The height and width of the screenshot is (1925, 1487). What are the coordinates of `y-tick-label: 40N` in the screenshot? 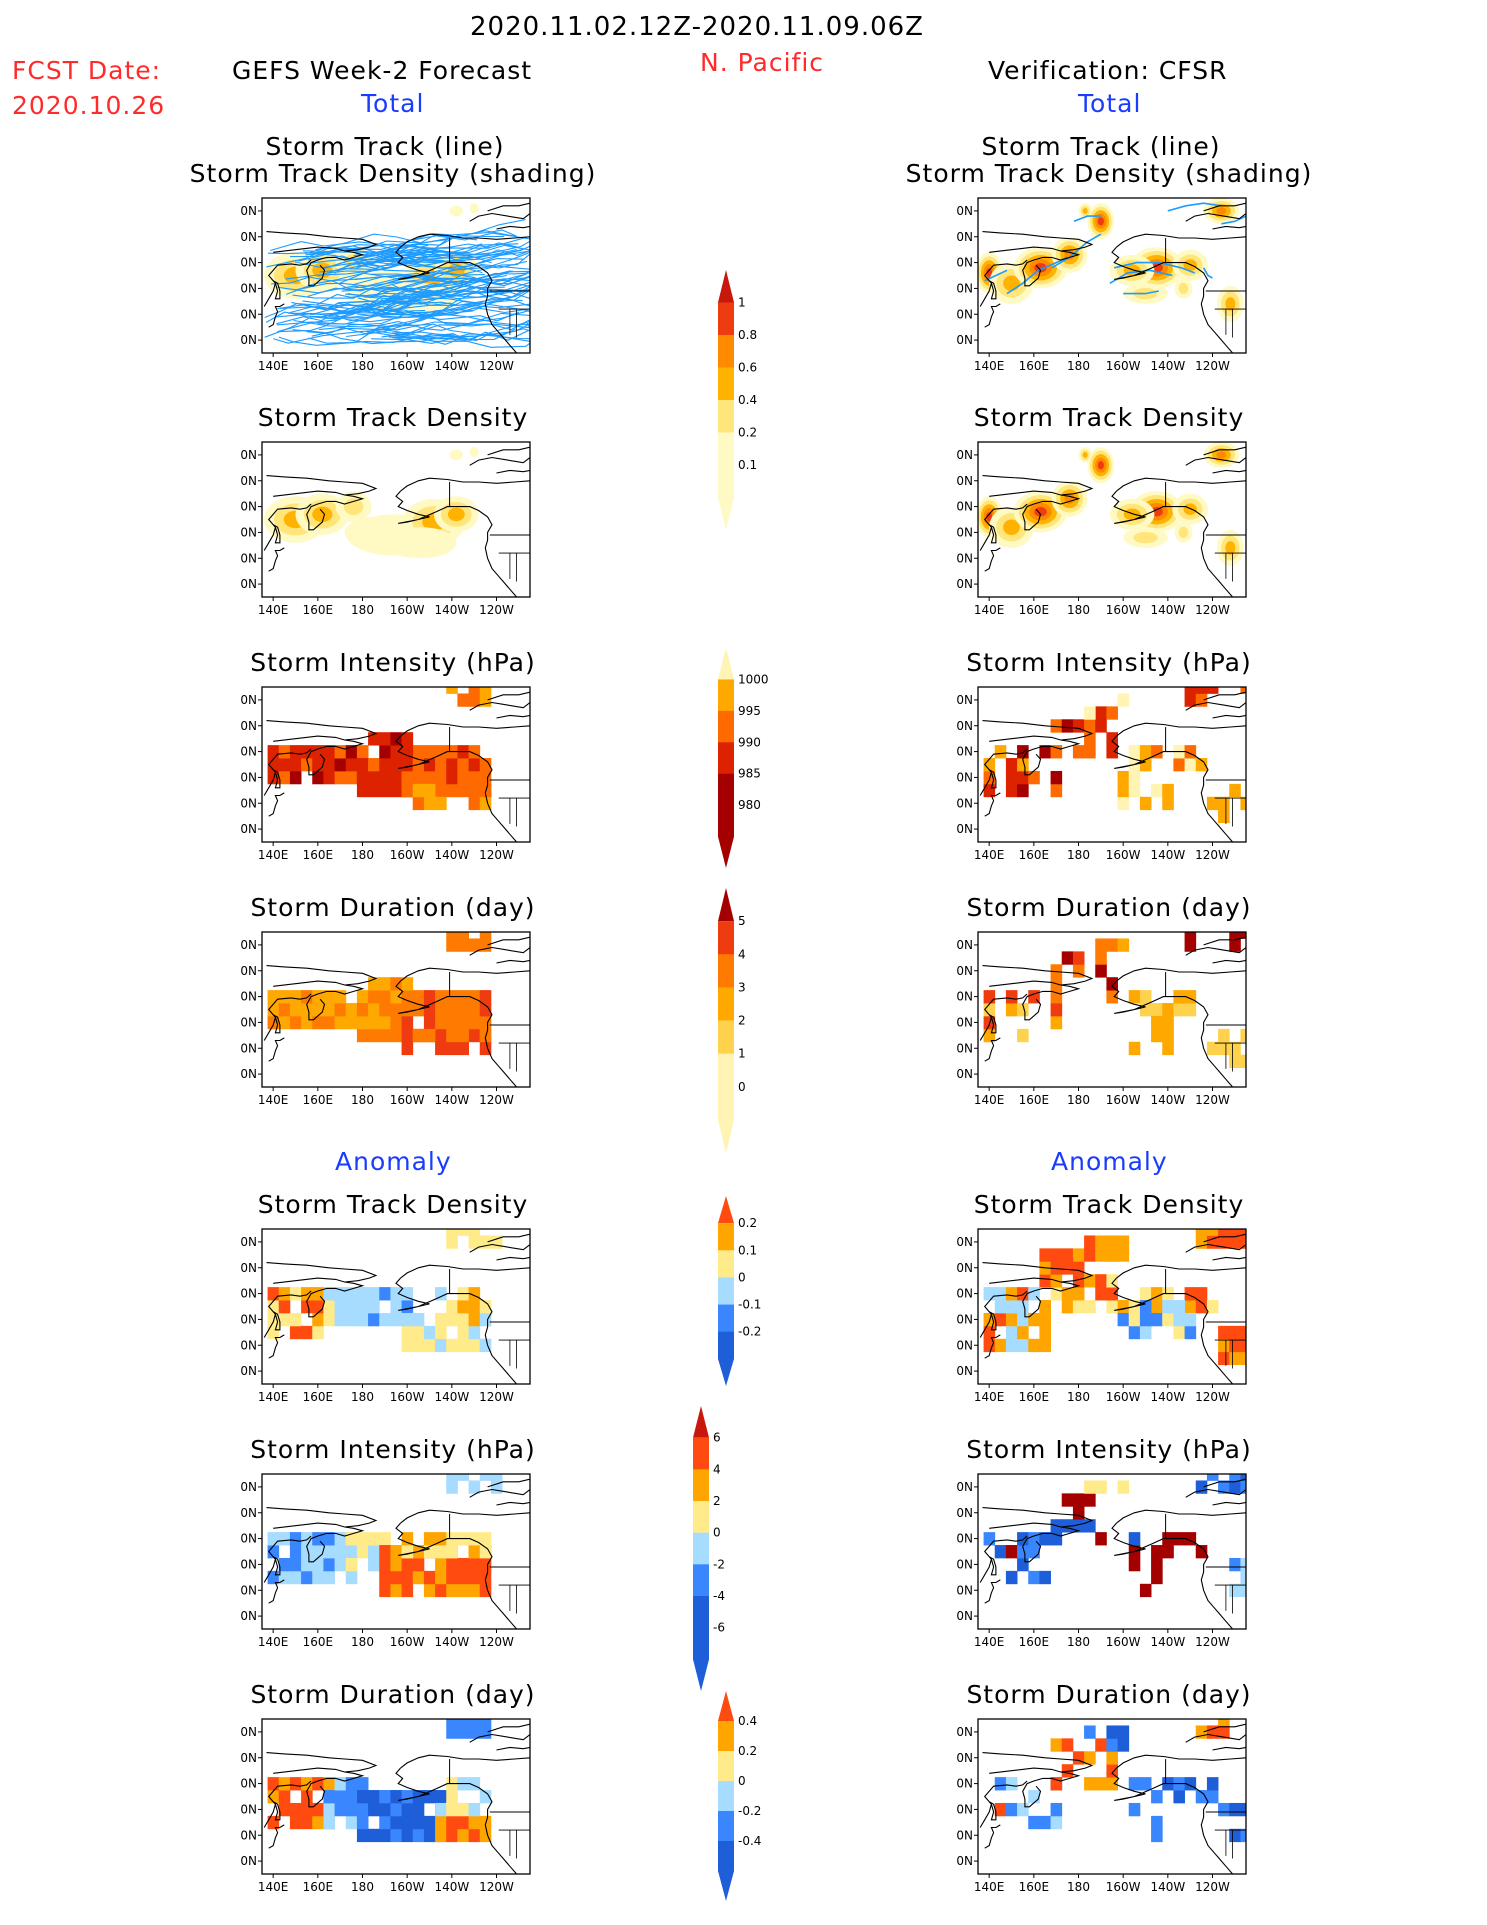 It's located at (964, 1345).